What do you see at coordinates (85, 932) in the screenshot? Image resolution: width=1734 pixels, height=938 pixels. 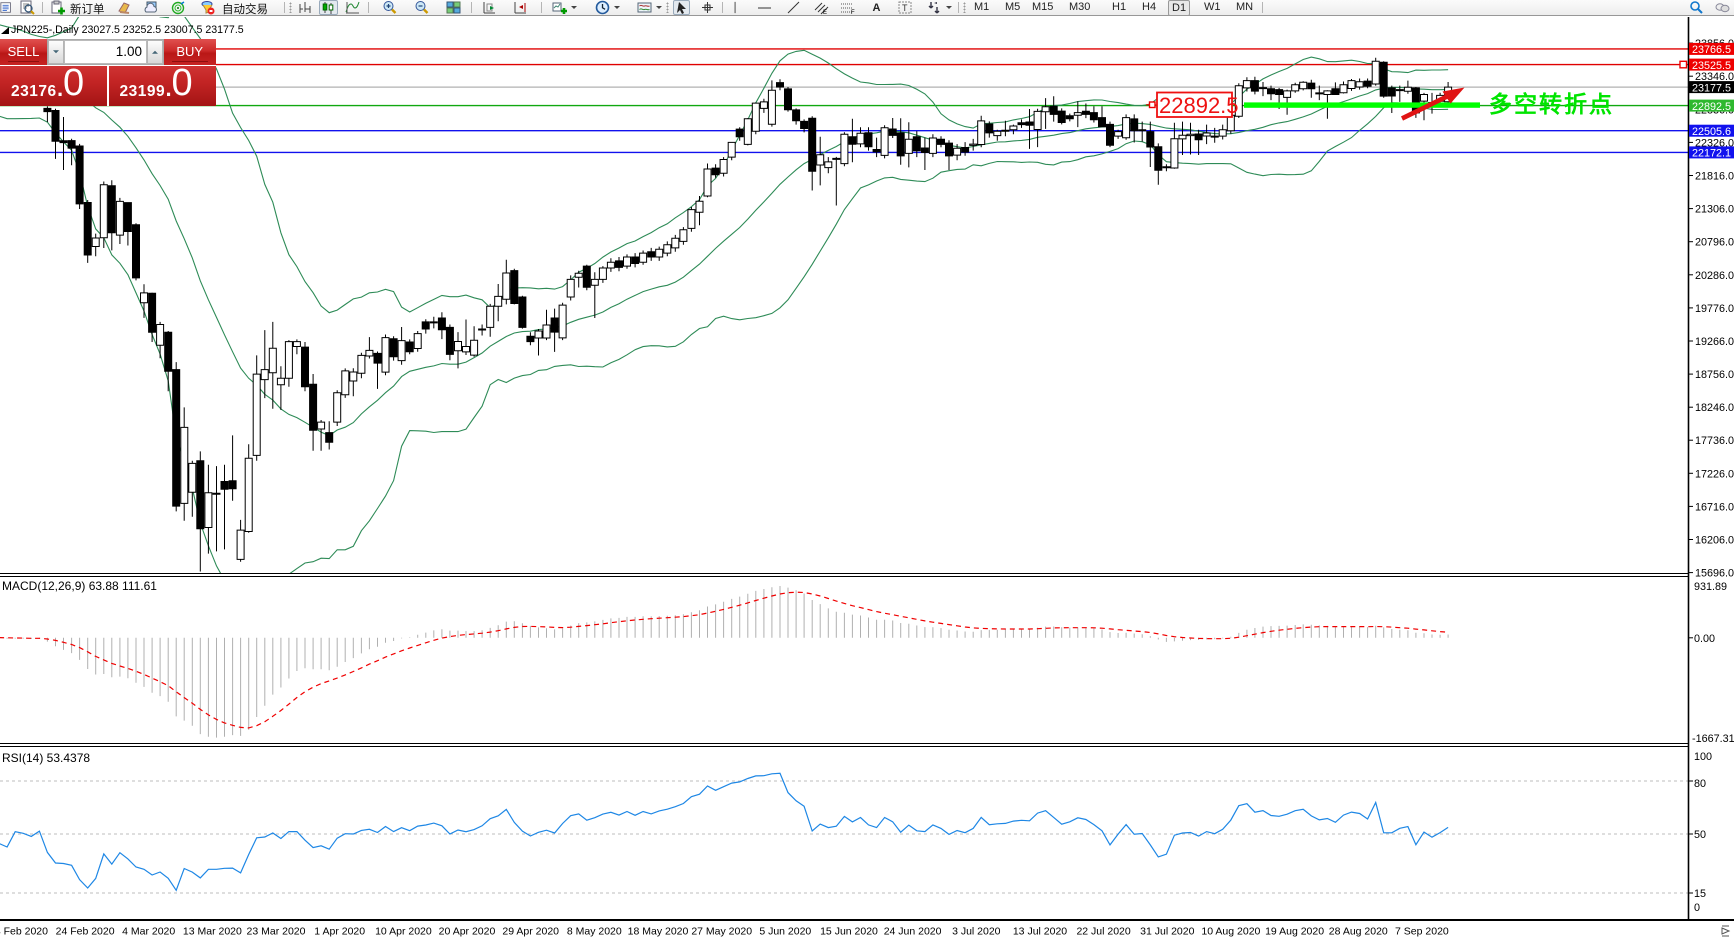 I see `svg-text: 24 Feb 2020` at bounding box center [85, 932].